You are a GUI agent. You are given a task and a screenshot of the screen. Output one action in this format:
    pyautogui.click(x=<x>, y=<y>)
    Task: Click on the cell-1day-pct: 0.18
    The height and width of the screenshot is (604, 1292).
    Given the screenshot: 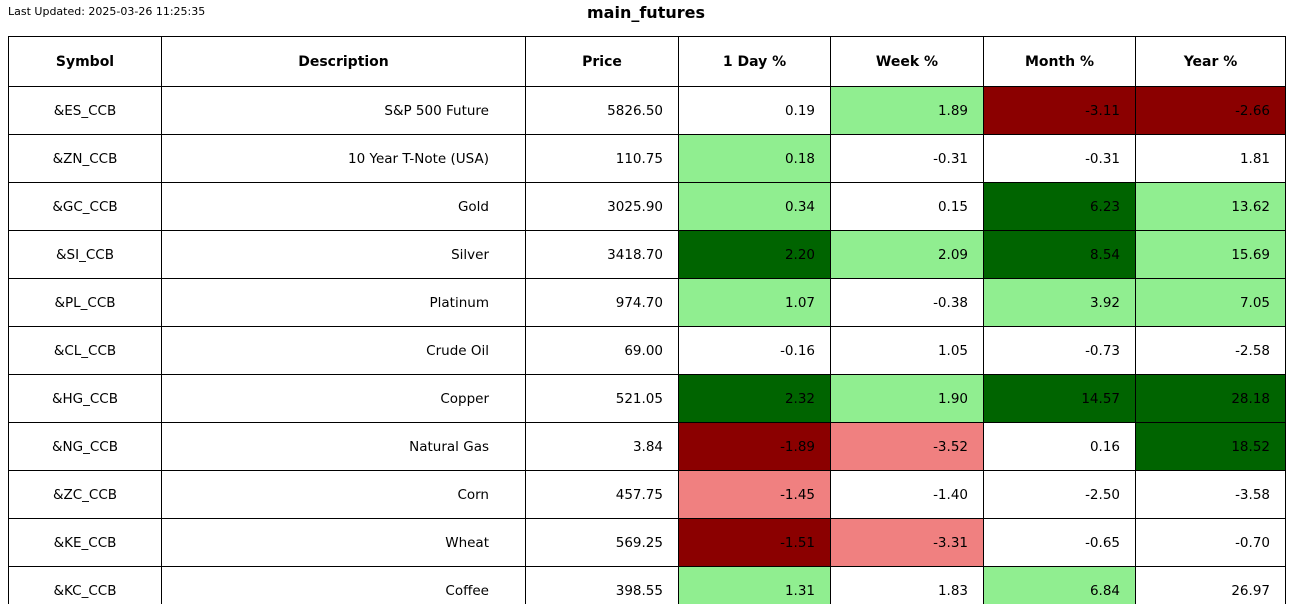 What is the action you would take?
    pyautogui.click(x=754, y=158)
    